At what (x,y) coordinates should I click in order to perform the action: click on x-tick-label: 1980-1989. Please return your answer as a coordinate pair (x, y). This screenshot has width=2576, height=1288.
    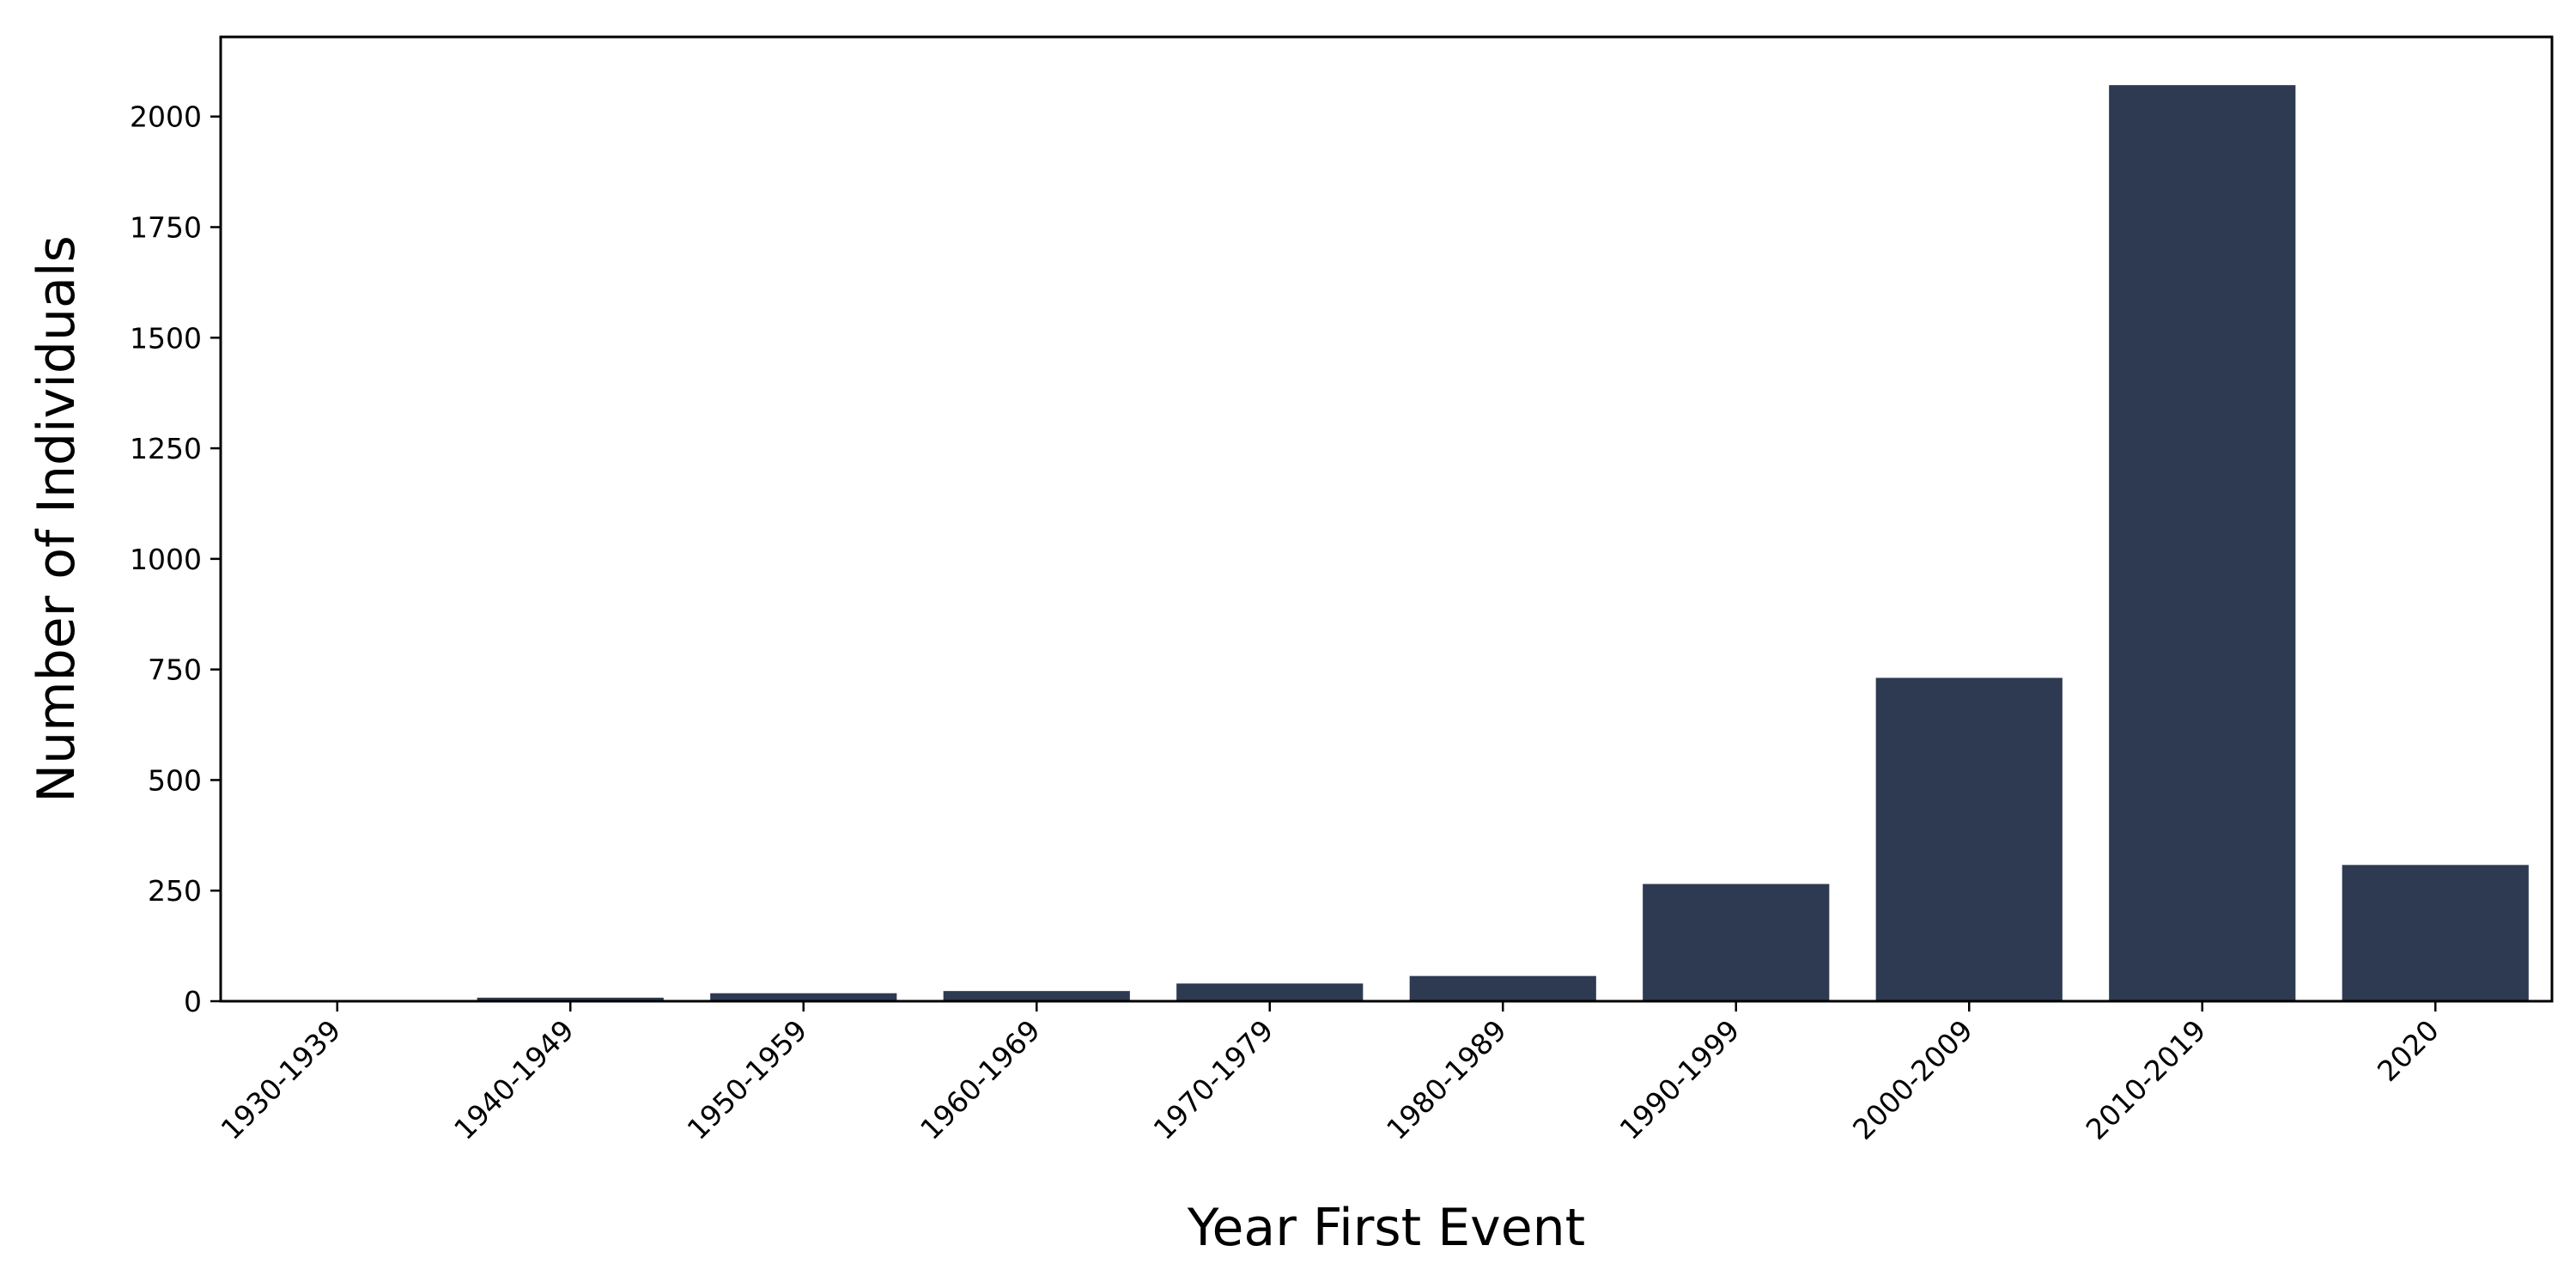
    Looking at the image, I should click on (1447, 1079).